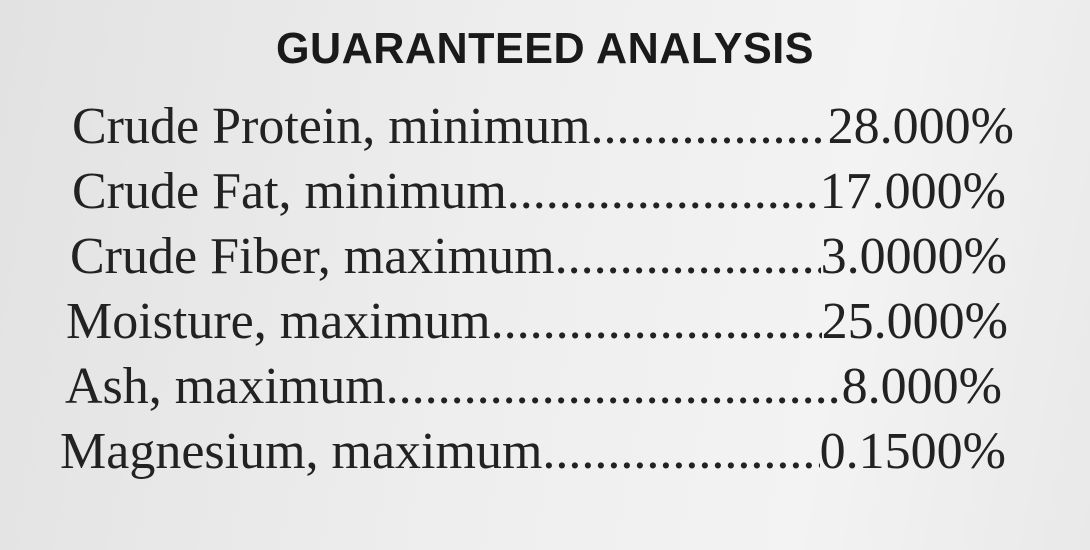 Image resolution: width=1090 pixels, height=550 pixels. What do you see at coordinates (921, 386) in the screenshot?
I see `row-value: 8.000%` at bounding box center [921, 386].